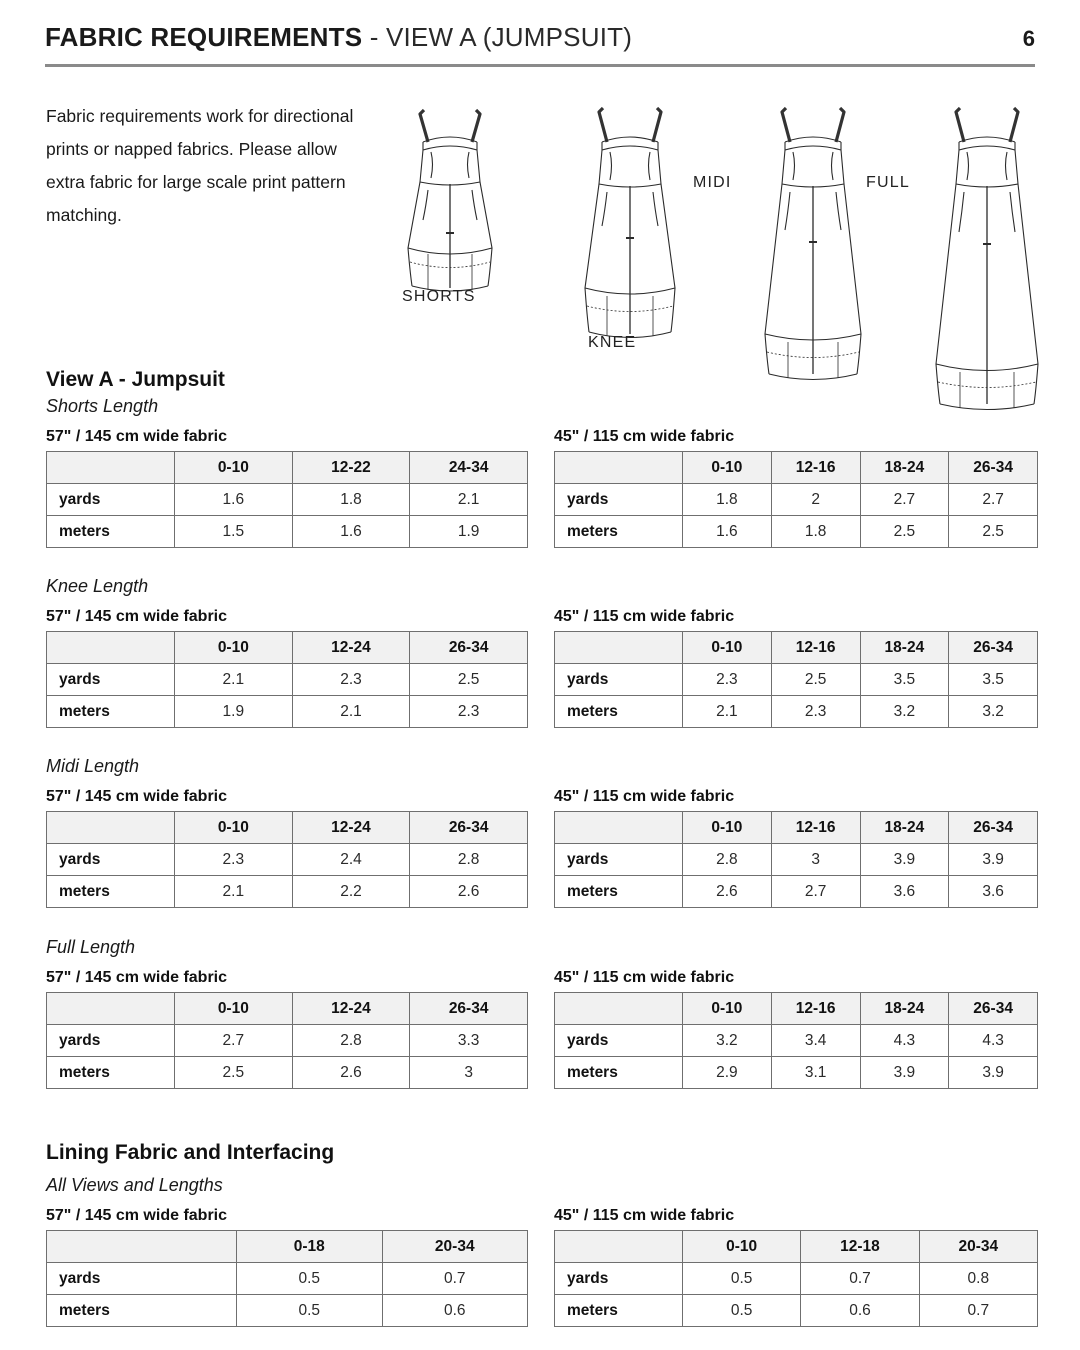 This screenshot has width=1080, height=1350. Describe the element at coordinates (630, 229) in the screenshot. I see `knee-figure` at that location.